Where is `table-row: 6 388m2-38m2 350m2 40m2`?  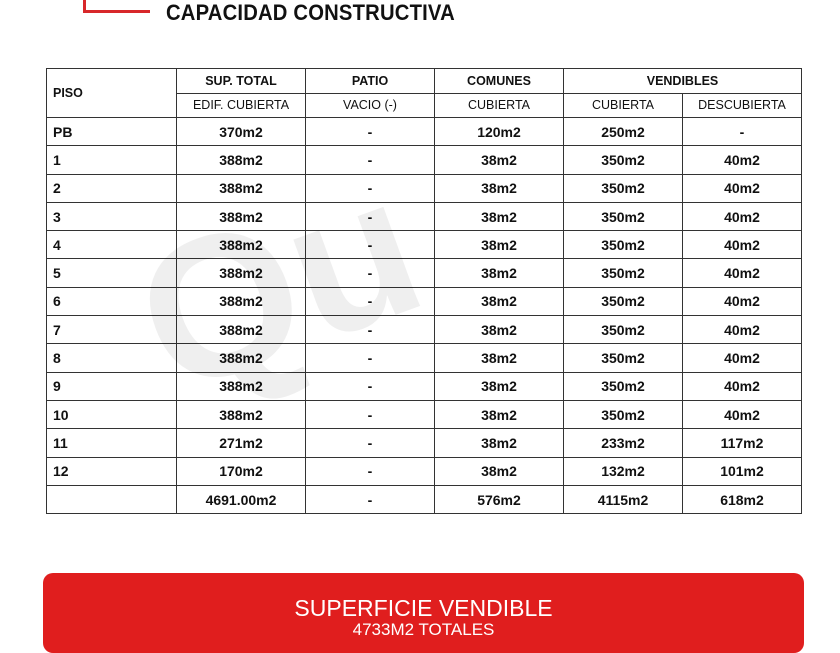
table-row: 6 388m2-38m2 350m2 40m2 is located at coordinates (424, 301).